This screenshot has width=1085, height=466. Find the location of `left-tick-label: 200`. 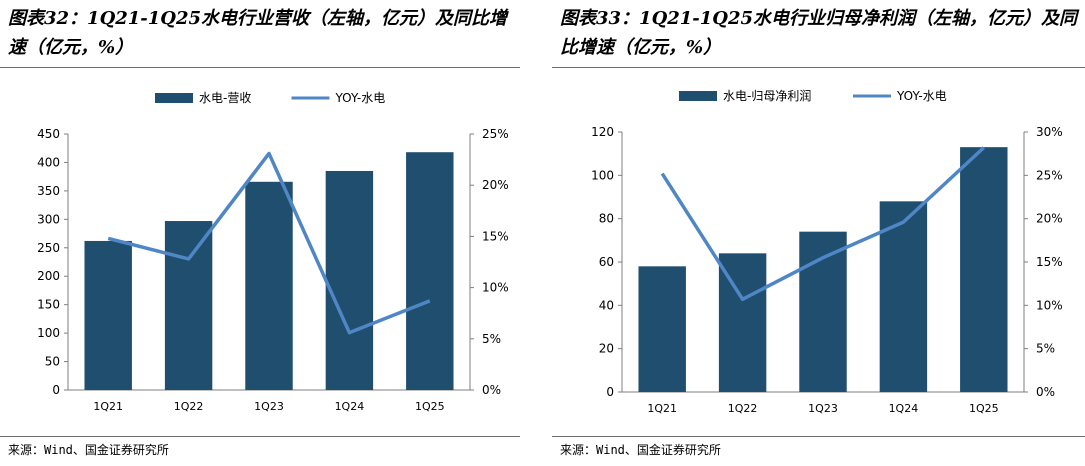

left-tick-label: 200 is located at coordinates (48, 276).